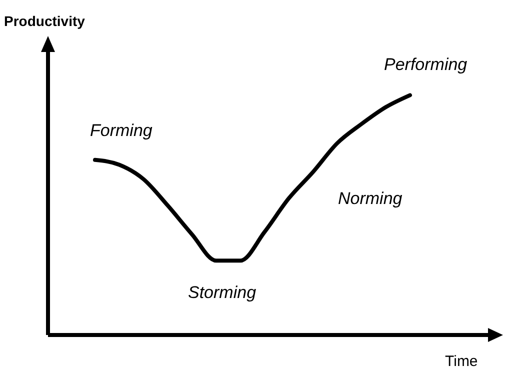 The image size is (505, 379). Describe the element at coordinates (121, 130) in the screenshot. I see `annotation: Forming` at that location.